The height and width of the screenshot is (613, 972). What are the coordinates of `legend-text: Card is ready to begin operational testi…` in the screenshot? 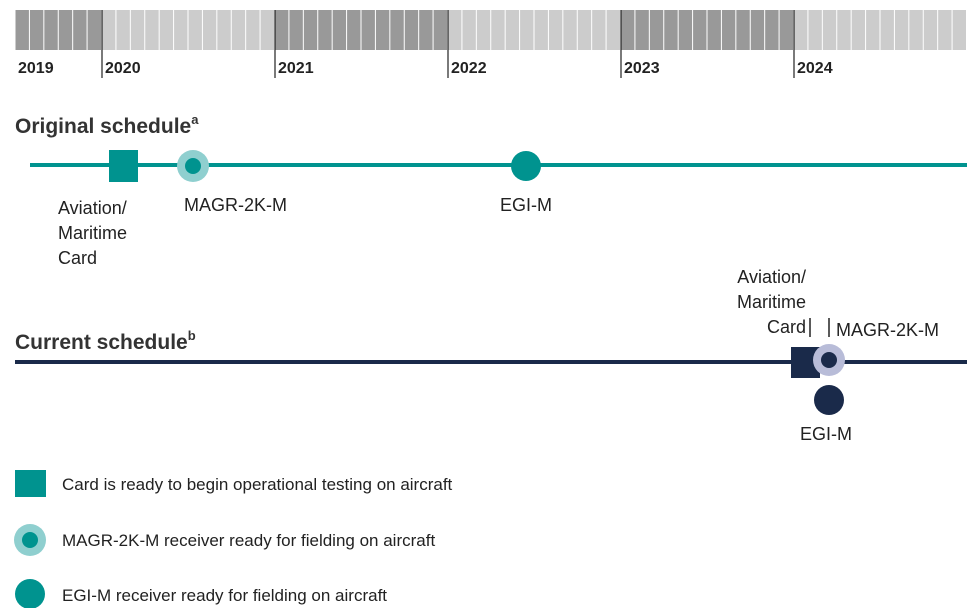 It's located at (257, 484).